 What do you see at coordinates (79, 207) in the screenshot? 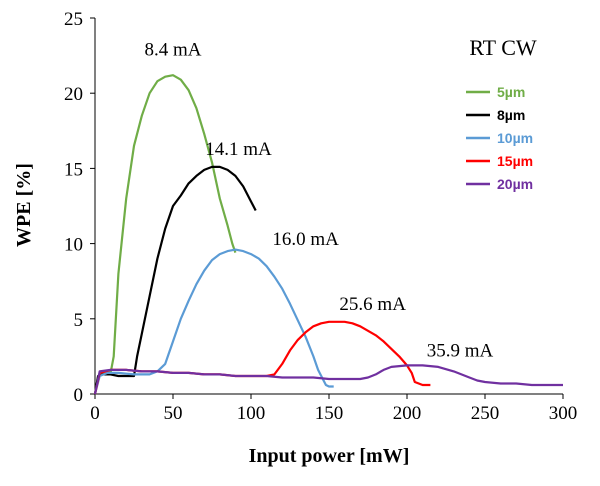
I see `y-tick-labels: 0 5 10 15 20 25` at bounding box center [79, 207].